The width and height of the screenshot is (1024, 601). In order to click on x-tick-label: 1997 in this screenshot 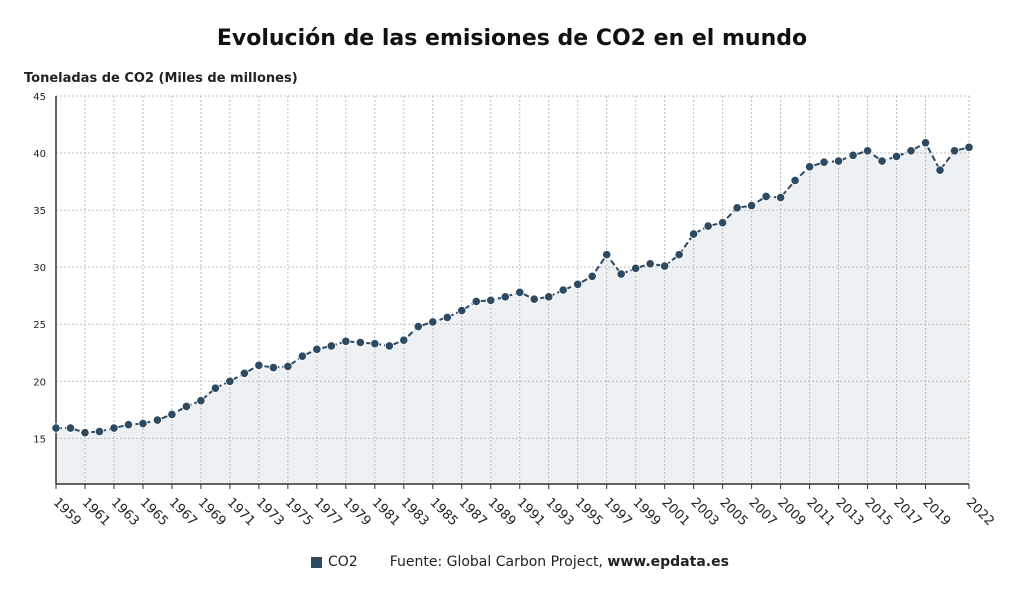, I will do `click(618, 512)`.